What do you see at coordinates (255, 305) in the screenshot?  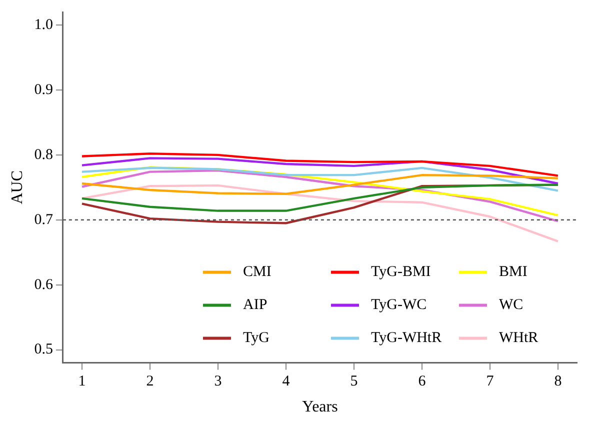 I see `legend-label: AIP` at bounding box center [255, 305].